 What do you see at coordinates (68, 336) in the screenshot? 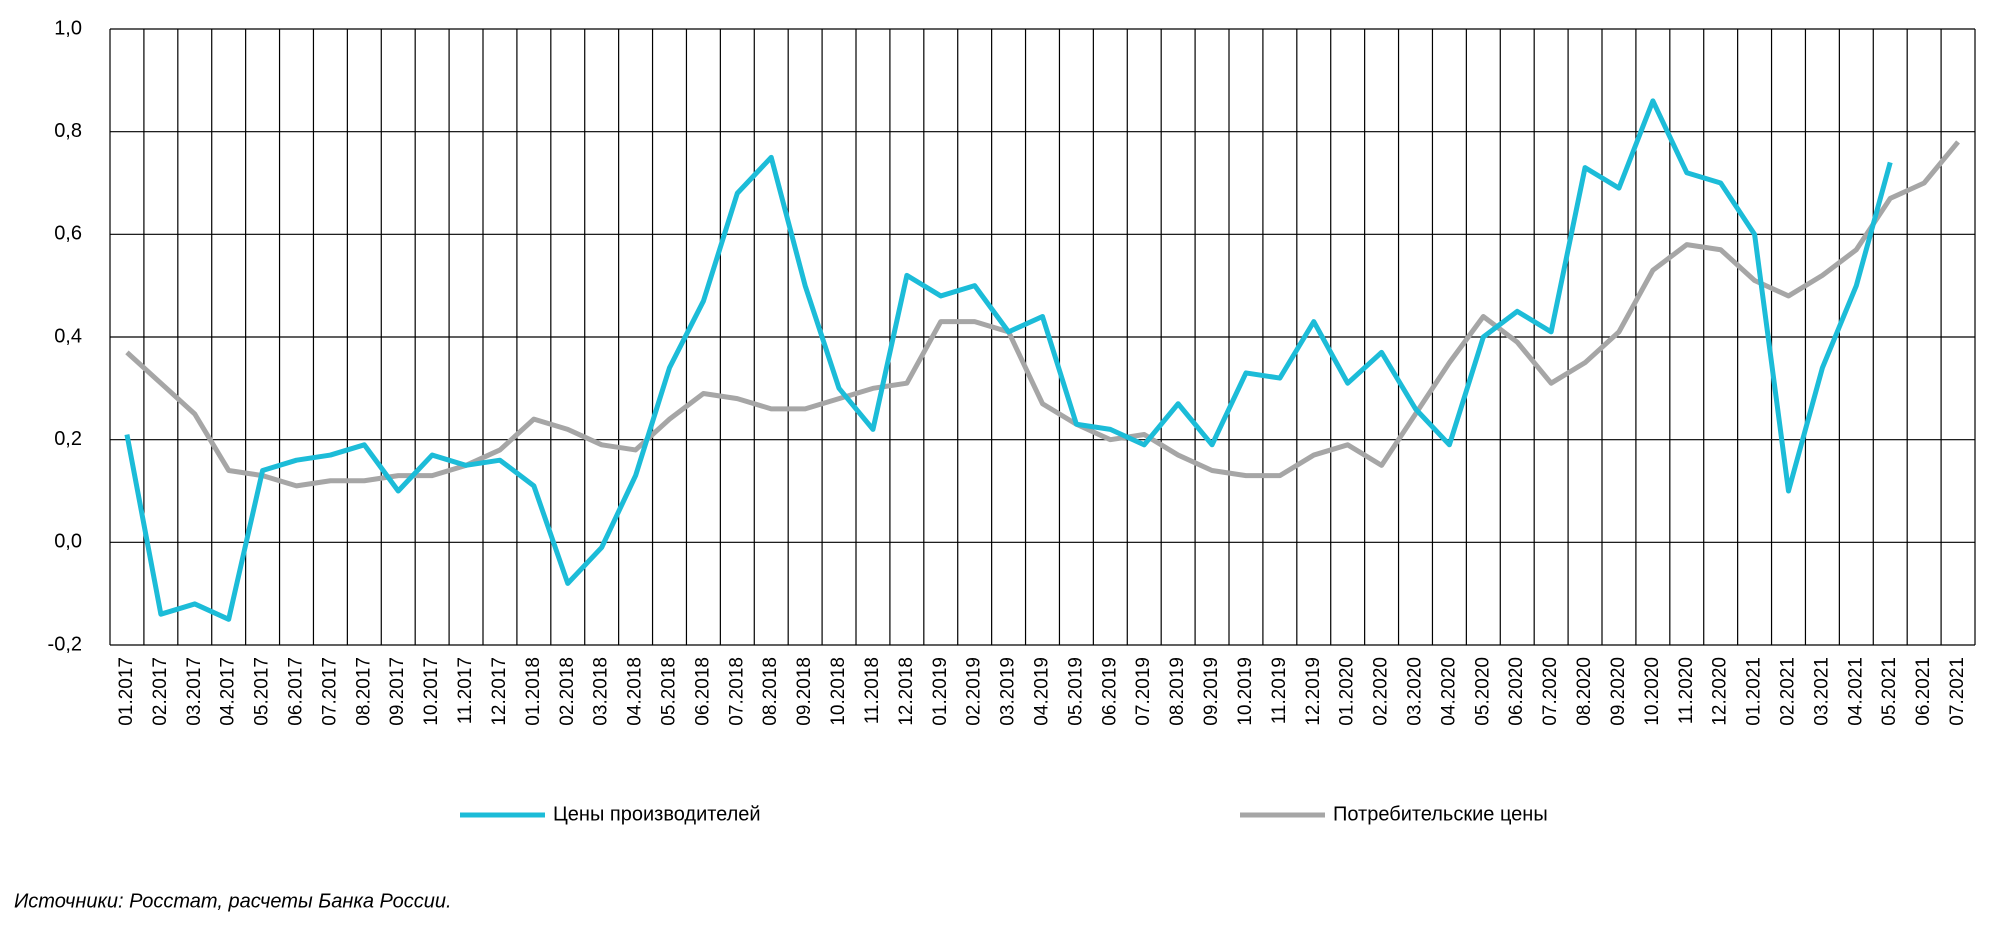
I see `y-tick-label: 0,4` at bounding box center [68, 336].